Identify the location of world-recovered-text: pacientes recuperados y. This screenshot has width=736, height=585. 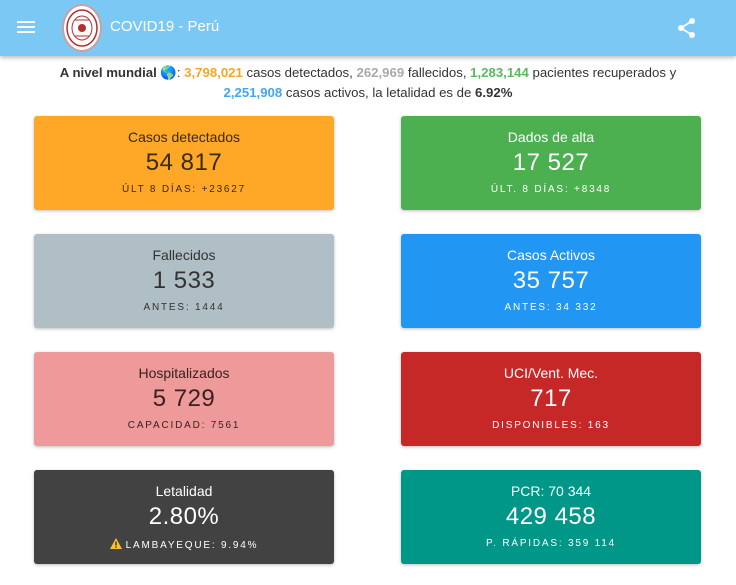
(604, 72).